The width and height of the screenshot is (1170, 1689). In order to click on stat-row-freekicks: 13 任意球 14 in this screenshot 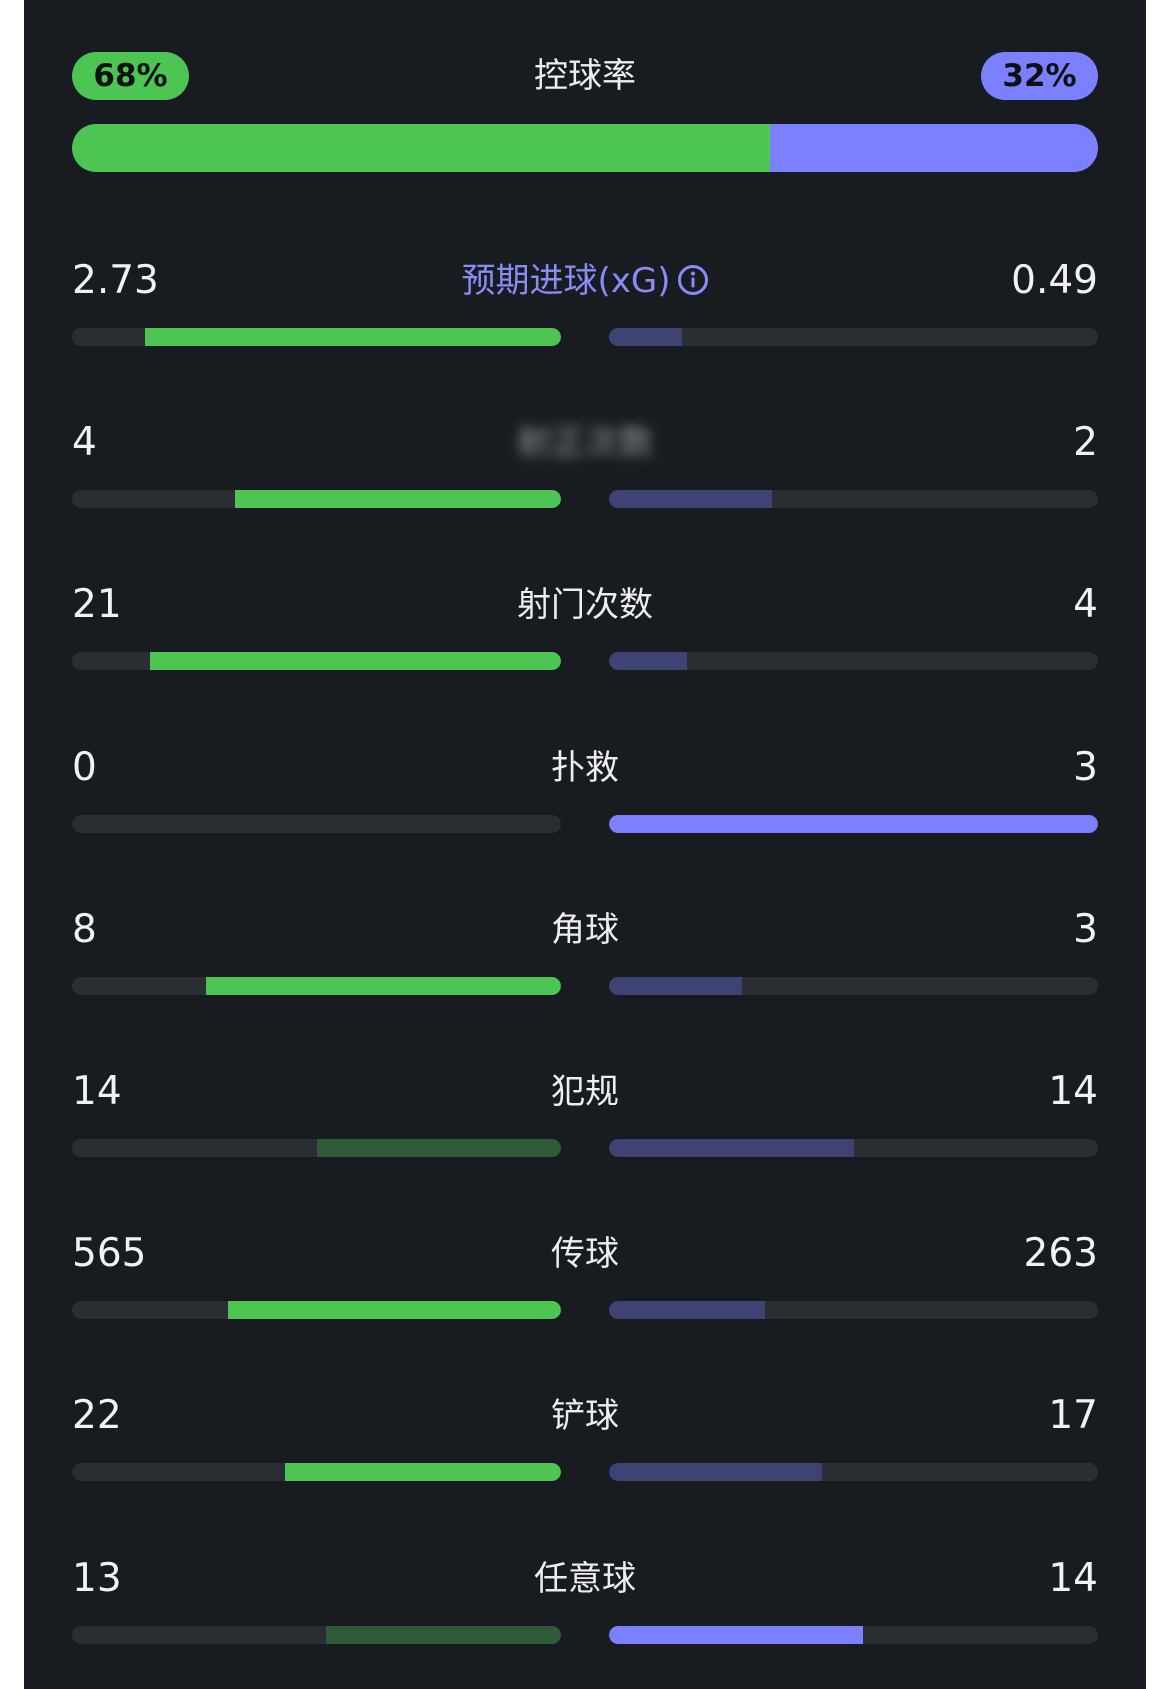, I will do `click(585, 1604)`.